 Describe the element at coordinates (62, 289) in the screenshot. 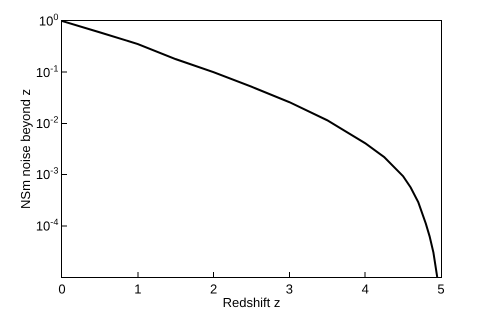

I see `x-tick-label: 0` at that location.